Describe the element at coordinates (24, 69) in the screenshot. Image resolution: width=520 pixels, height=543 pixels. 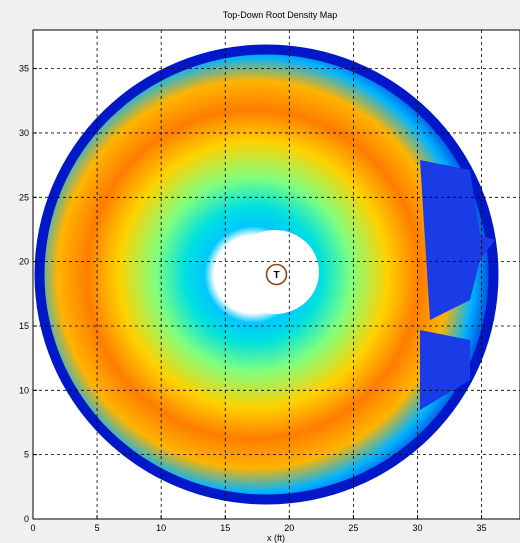
I see `y-tick-label: 35` at that location.